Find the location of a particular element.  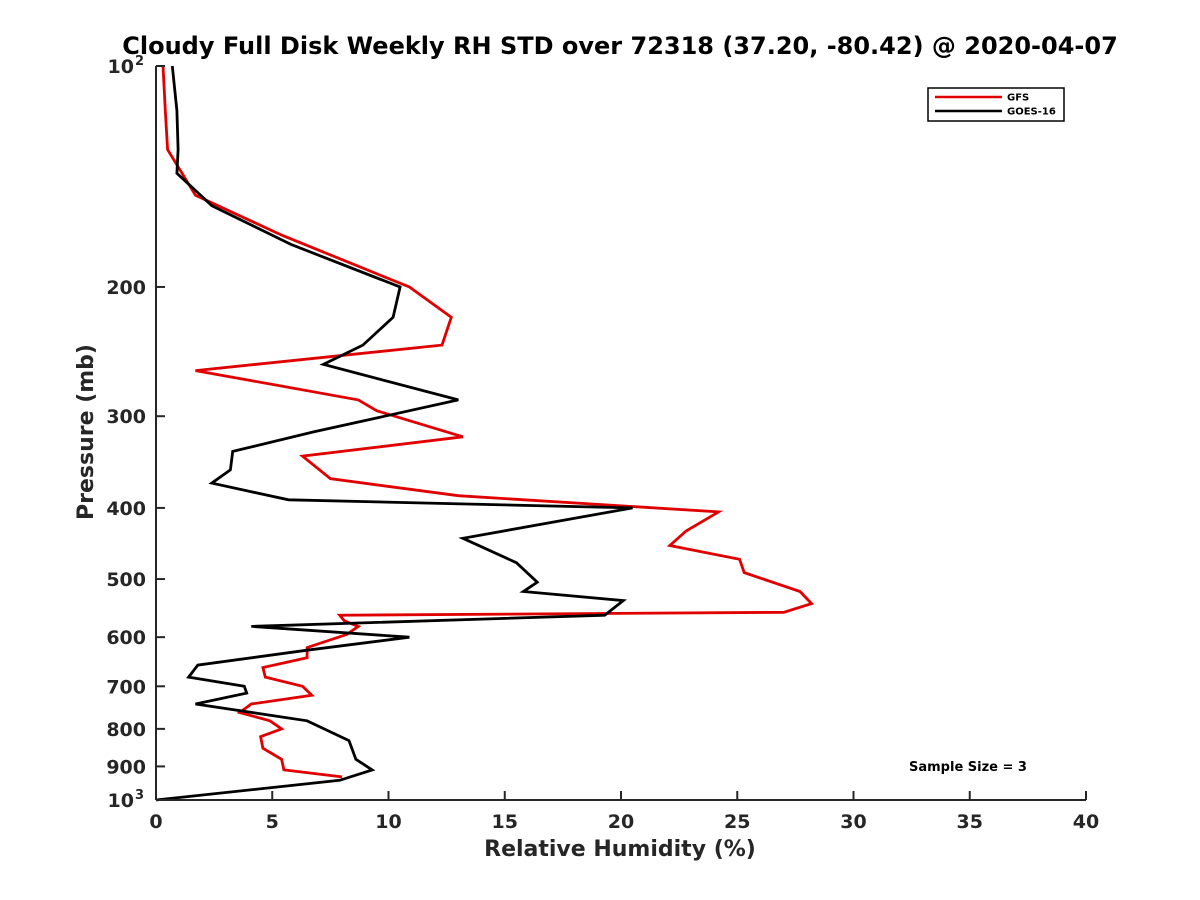

x-tick-label: 35 is located at coordinates (970, 822).